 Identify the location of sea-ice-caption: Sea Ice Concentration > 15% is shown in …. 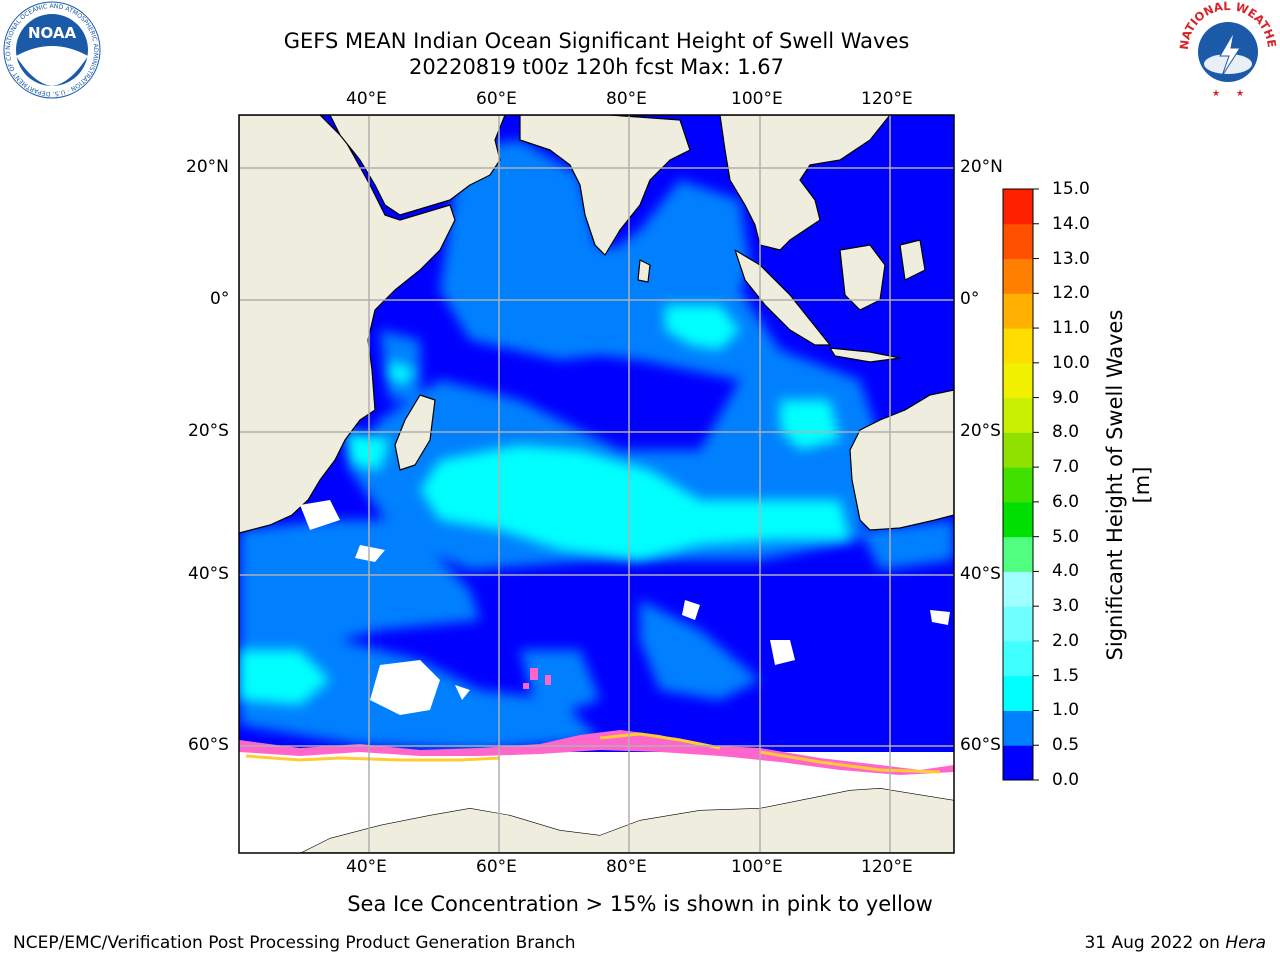
(640, 904).